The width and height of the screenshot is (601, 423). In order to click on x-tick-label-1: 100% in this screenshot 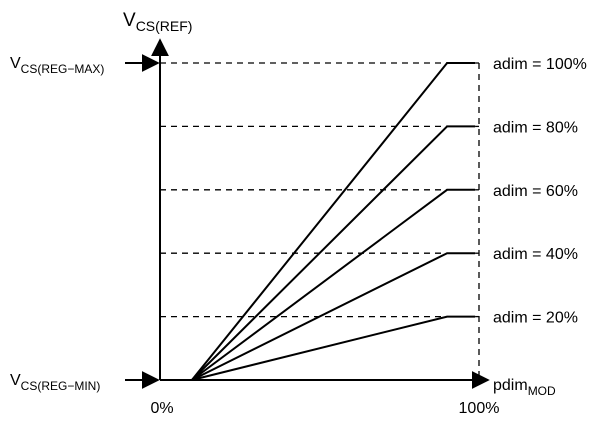, I will do `click(479, 408)`.